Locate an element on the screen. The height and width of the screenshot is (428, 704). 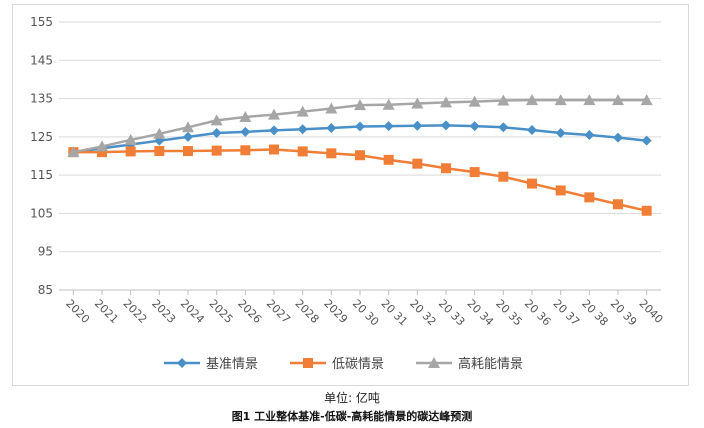
y-tick-label: 125 is located at coordinates (41, 137).